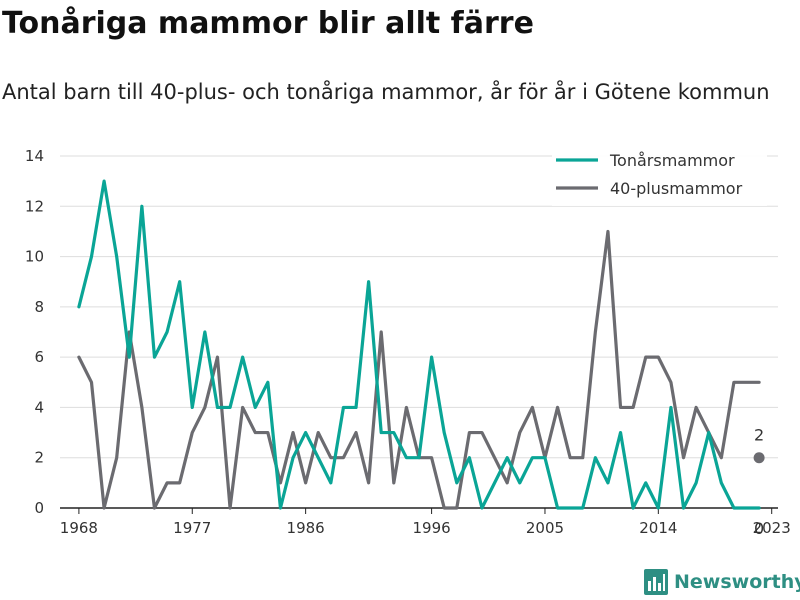 This screenshot has width=800, height=600. I want to click on brand-name: Newsworthy, so click(737, 582).